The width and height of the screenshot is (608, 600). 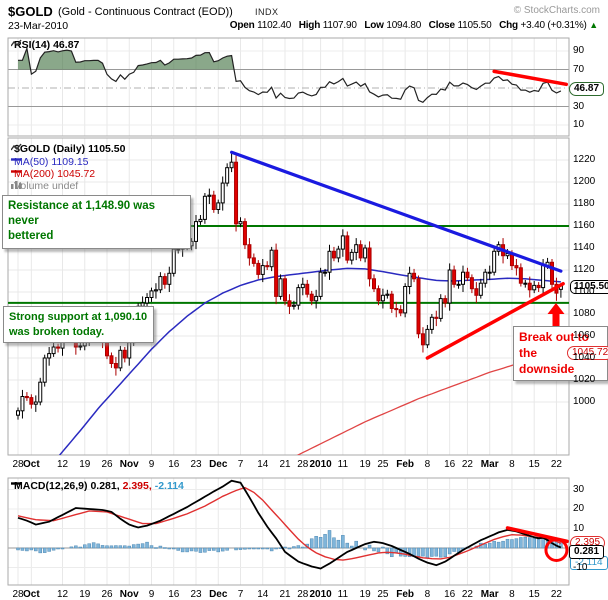 What do you see at coordinates (556, 315) in the screenshot?
I see `breakout-arrow-icon` at bounding box center [556, 315].